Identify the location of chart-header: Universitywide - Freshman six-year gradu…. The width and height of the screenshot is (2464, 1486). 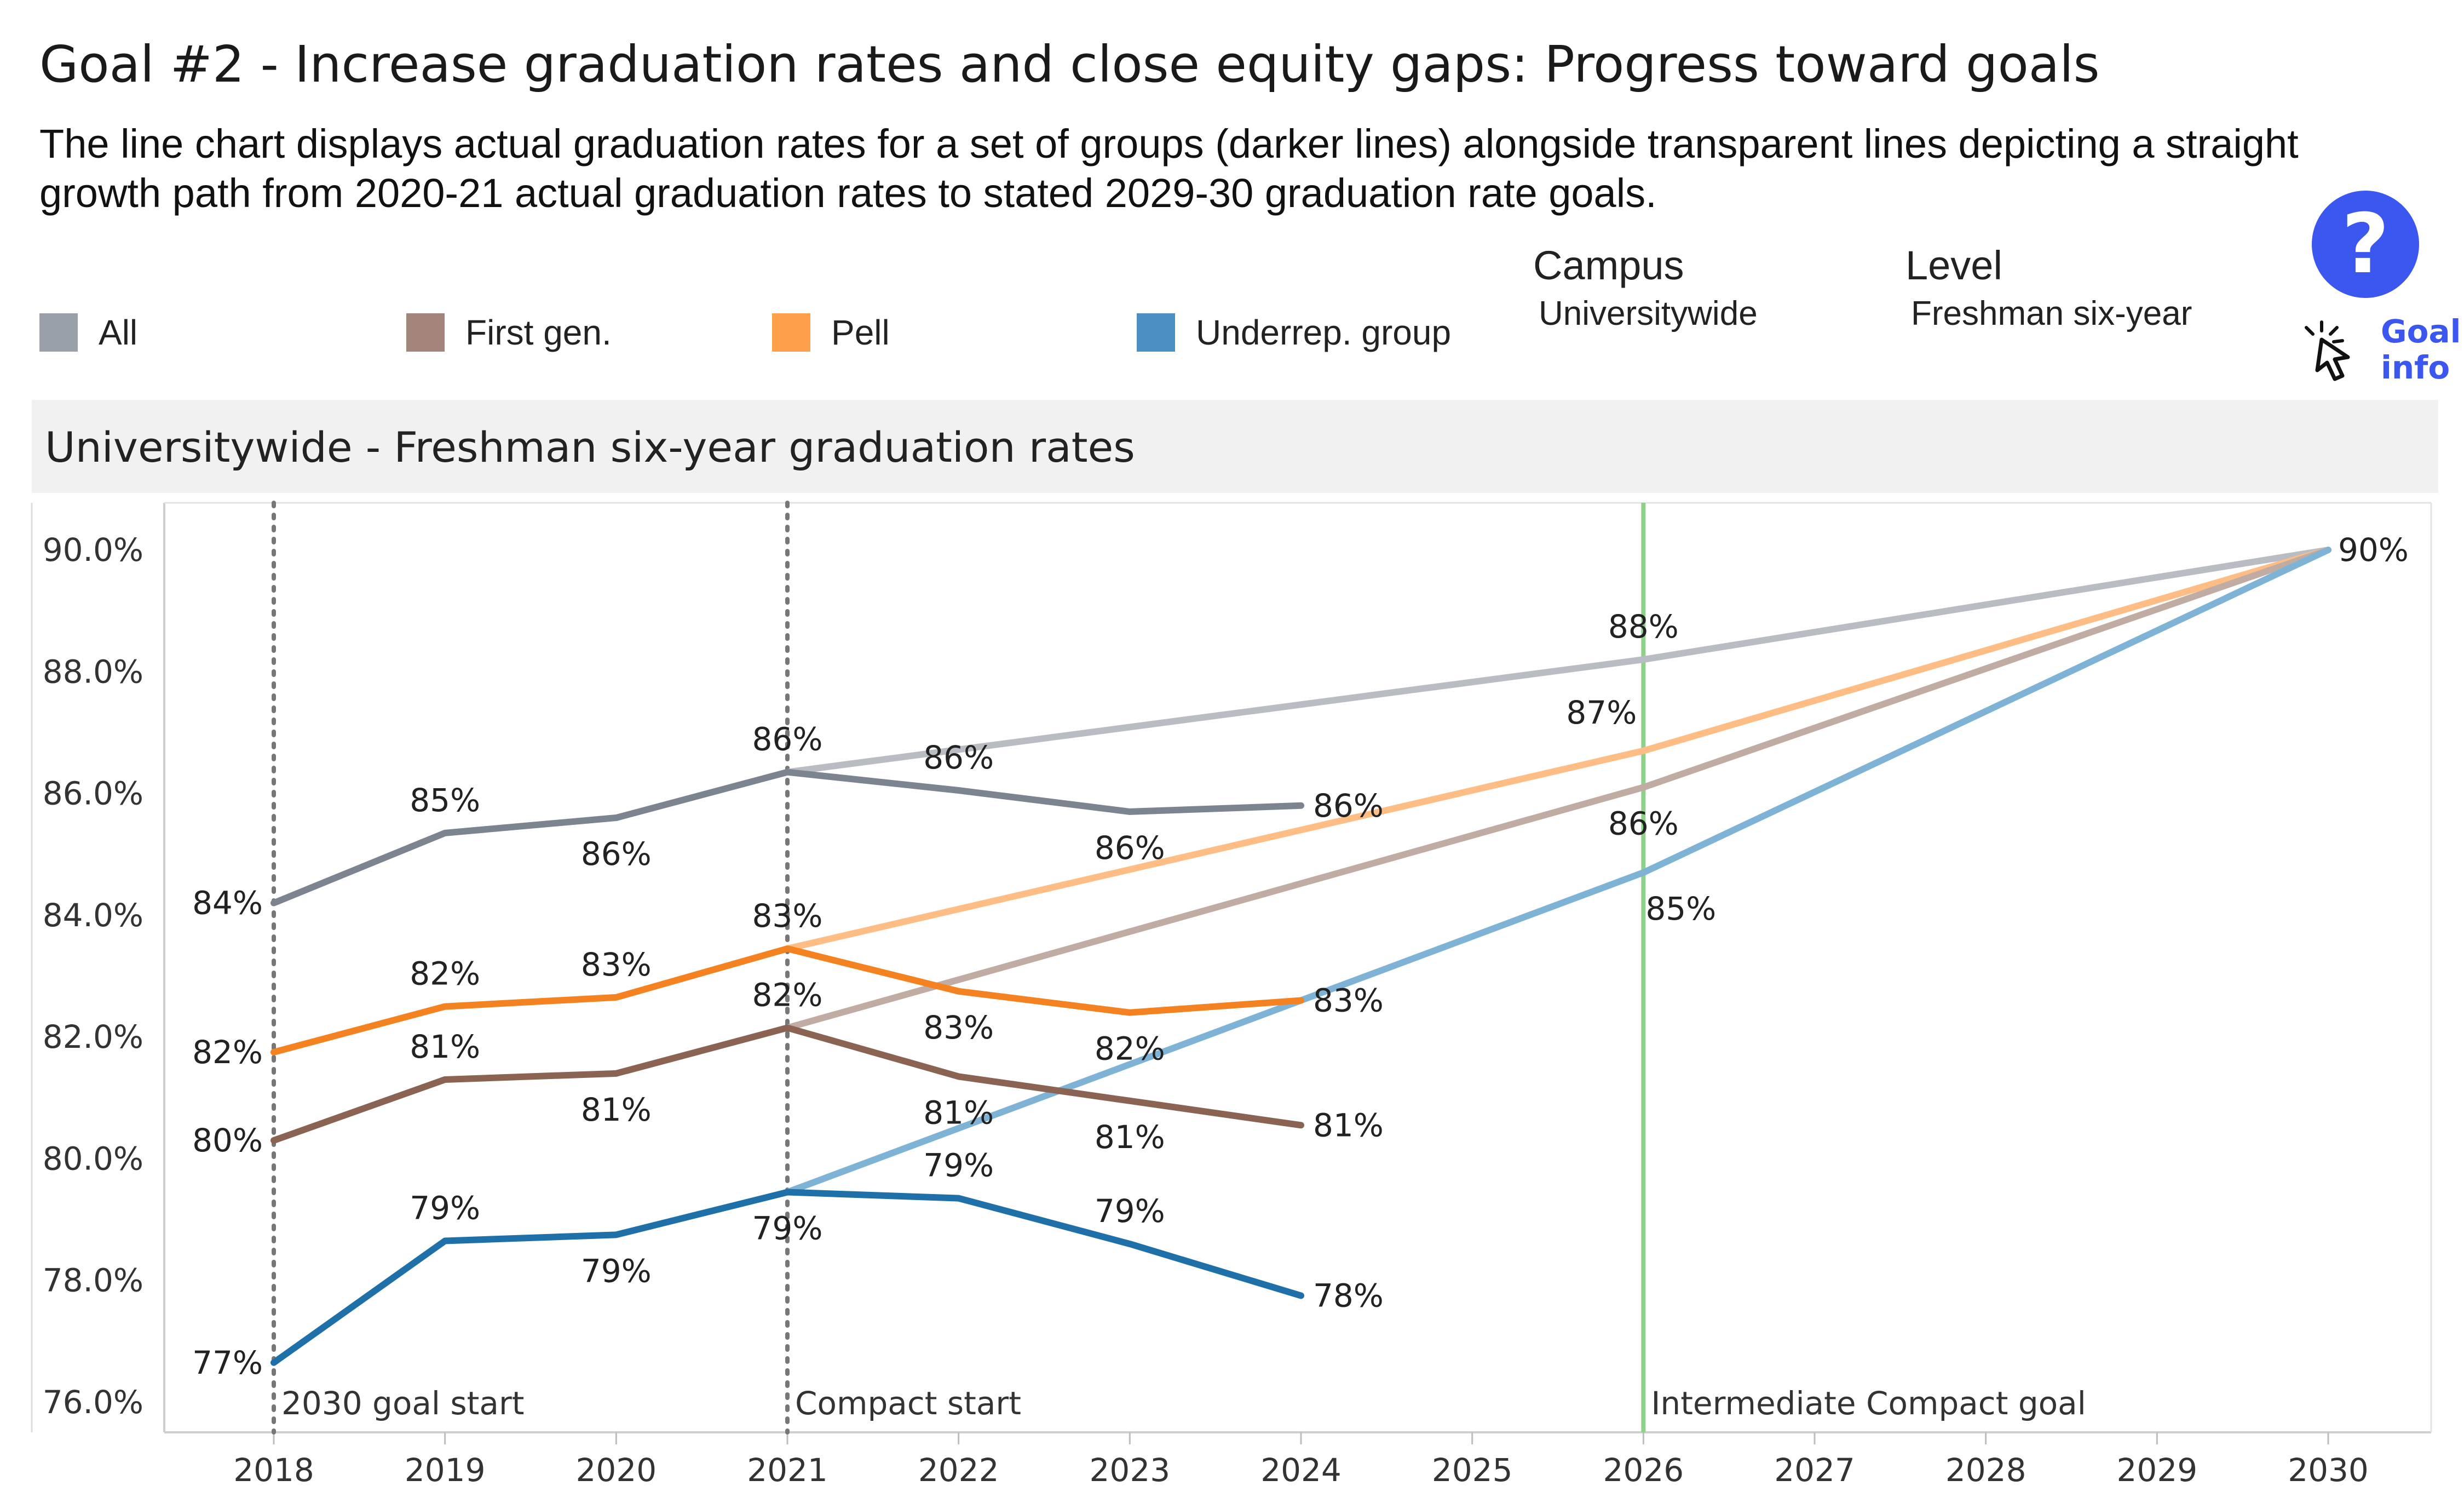
(1235, 446).